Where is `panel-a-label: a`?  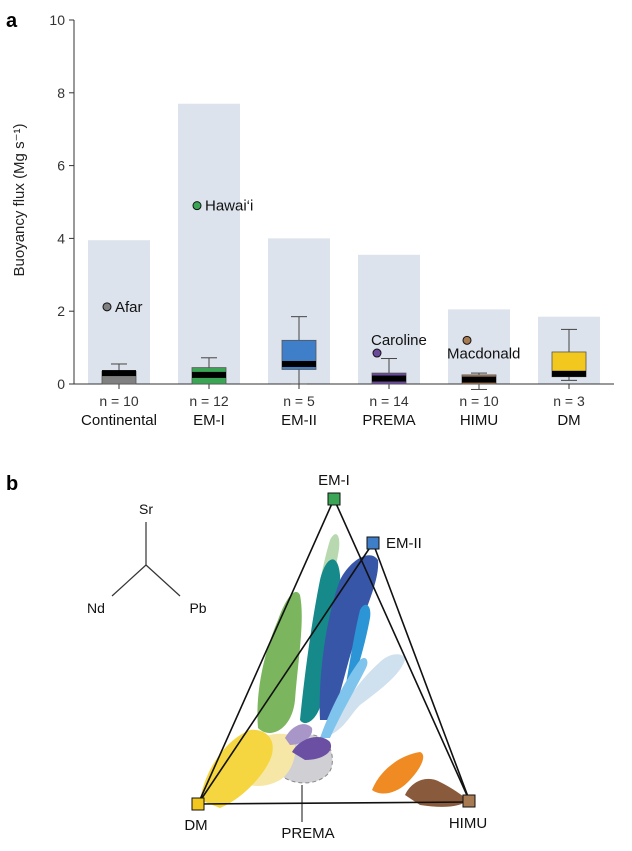 panel-a-label: a is located at coordinates (12, 21).